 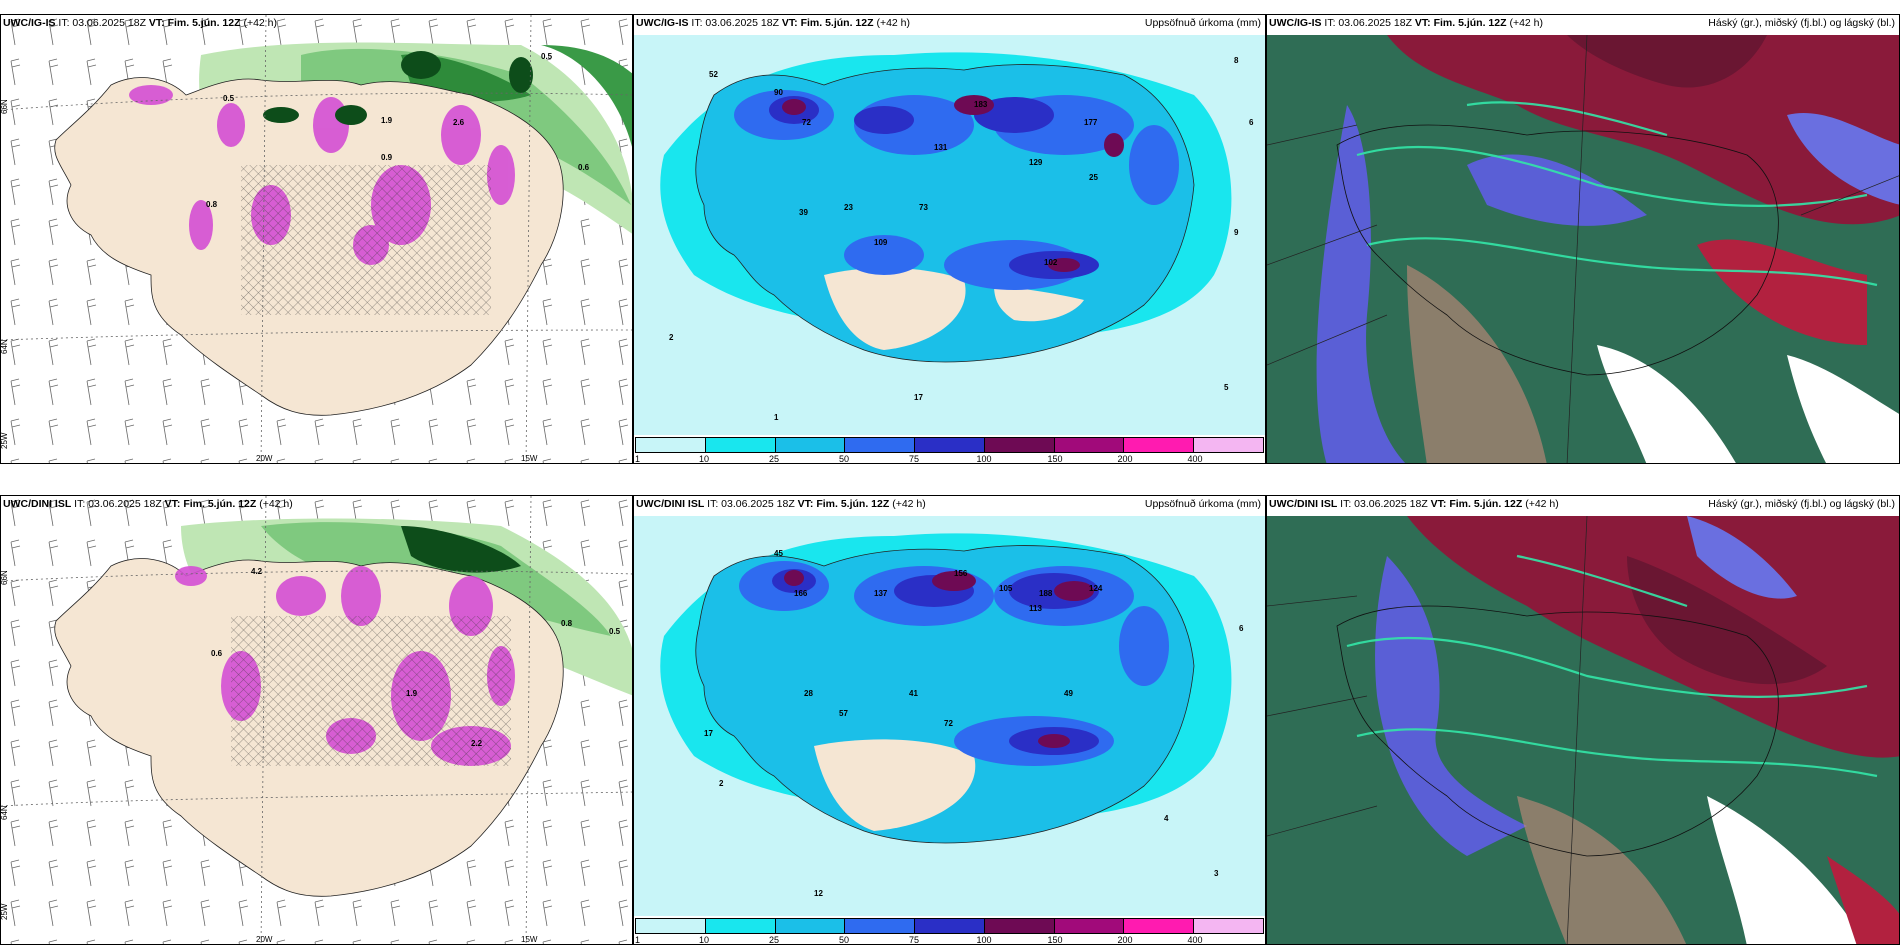 I want to click on precip-value-label: 156, so click(x=961, y=573).